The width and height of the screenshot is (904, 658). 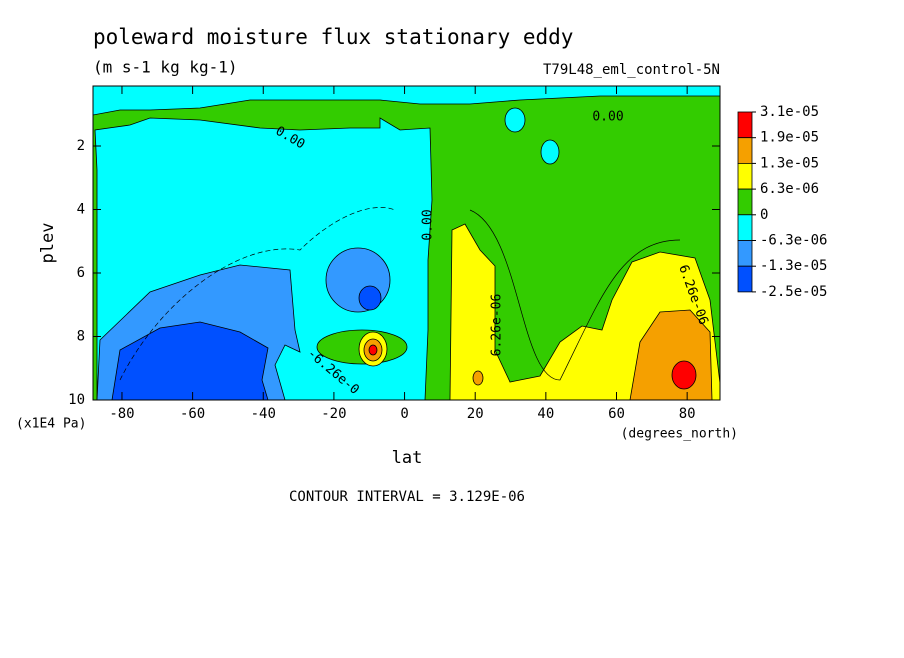 What do you see at coordinates (333, 37) in the screenshot?
I see `chart-title: poleward moisture flux stationary eddy` at bounding box center [333, 37].